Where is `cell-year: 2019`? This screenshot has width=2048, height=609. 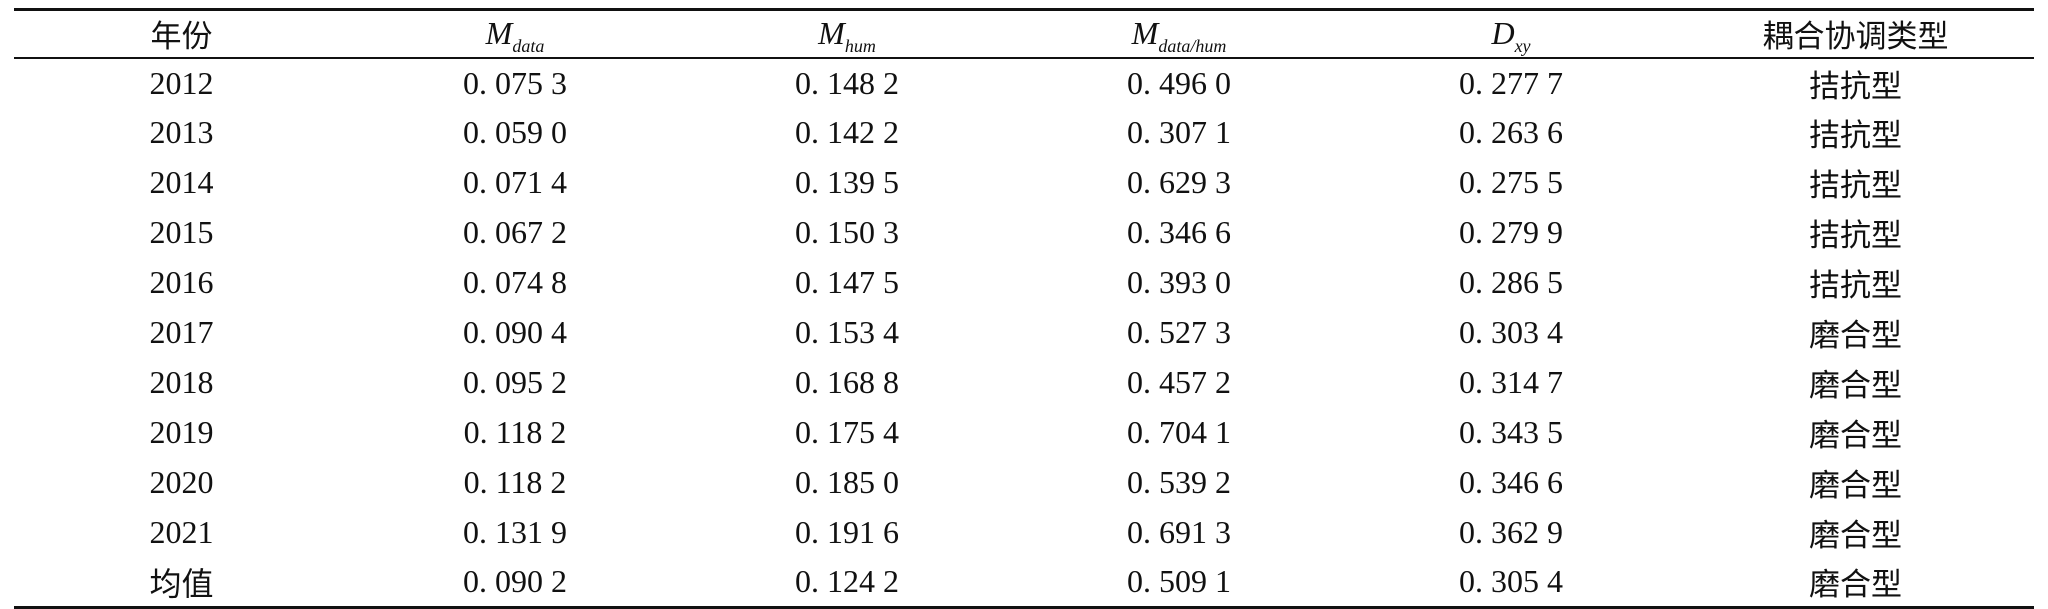 cell-year: 2019 is located at coordinates (181, 432).